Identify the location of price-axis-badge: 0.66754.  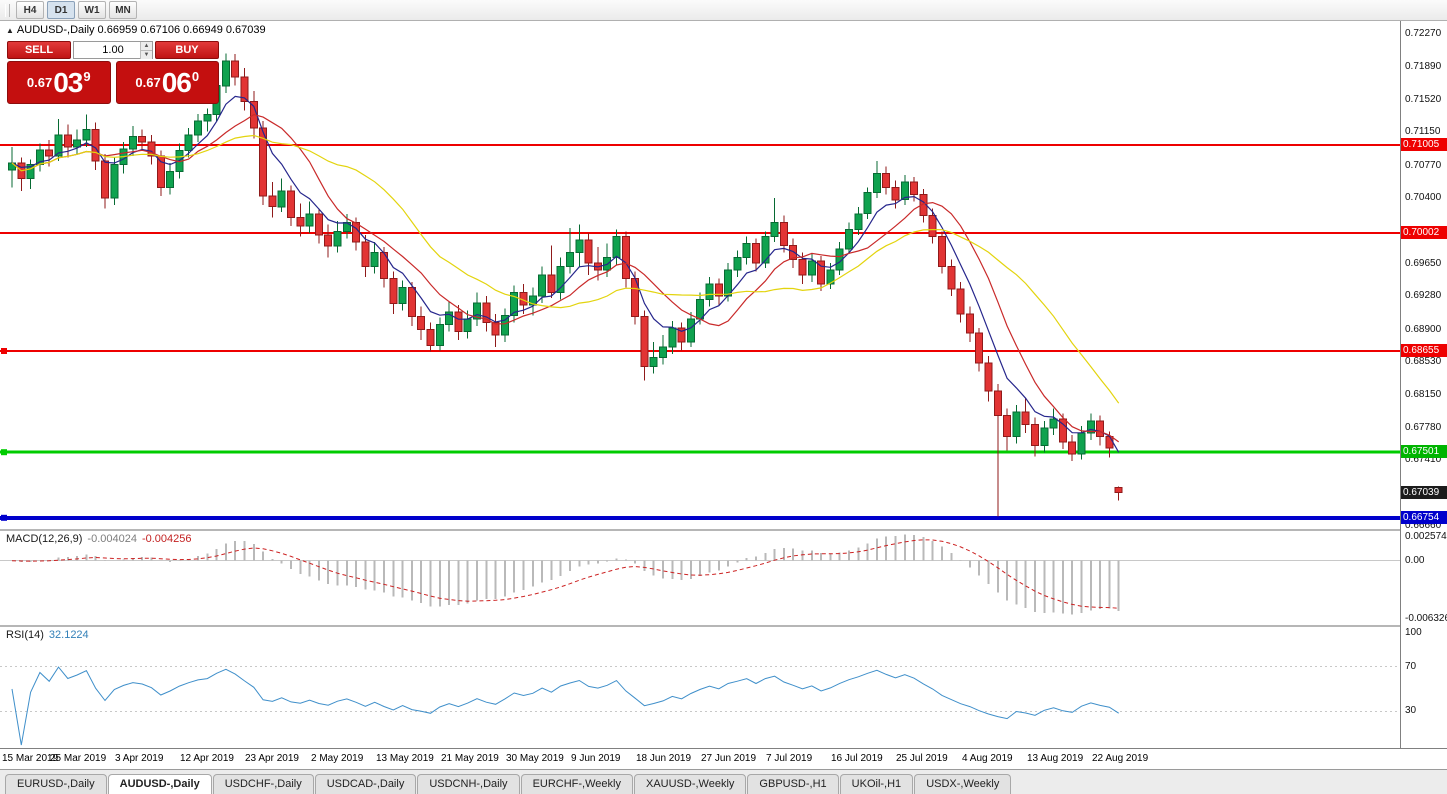
(1424, 517).